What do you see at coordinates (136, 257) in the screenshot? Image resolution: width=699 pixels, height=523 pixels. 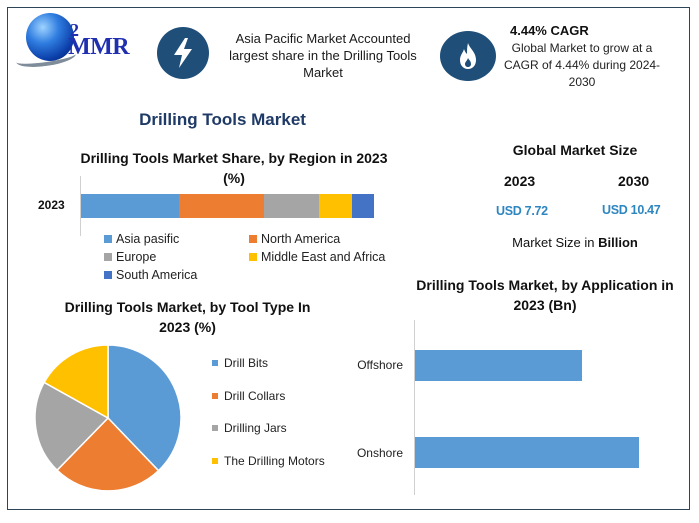 I see `legend-label: Europe` at bounding box center [136, 257].